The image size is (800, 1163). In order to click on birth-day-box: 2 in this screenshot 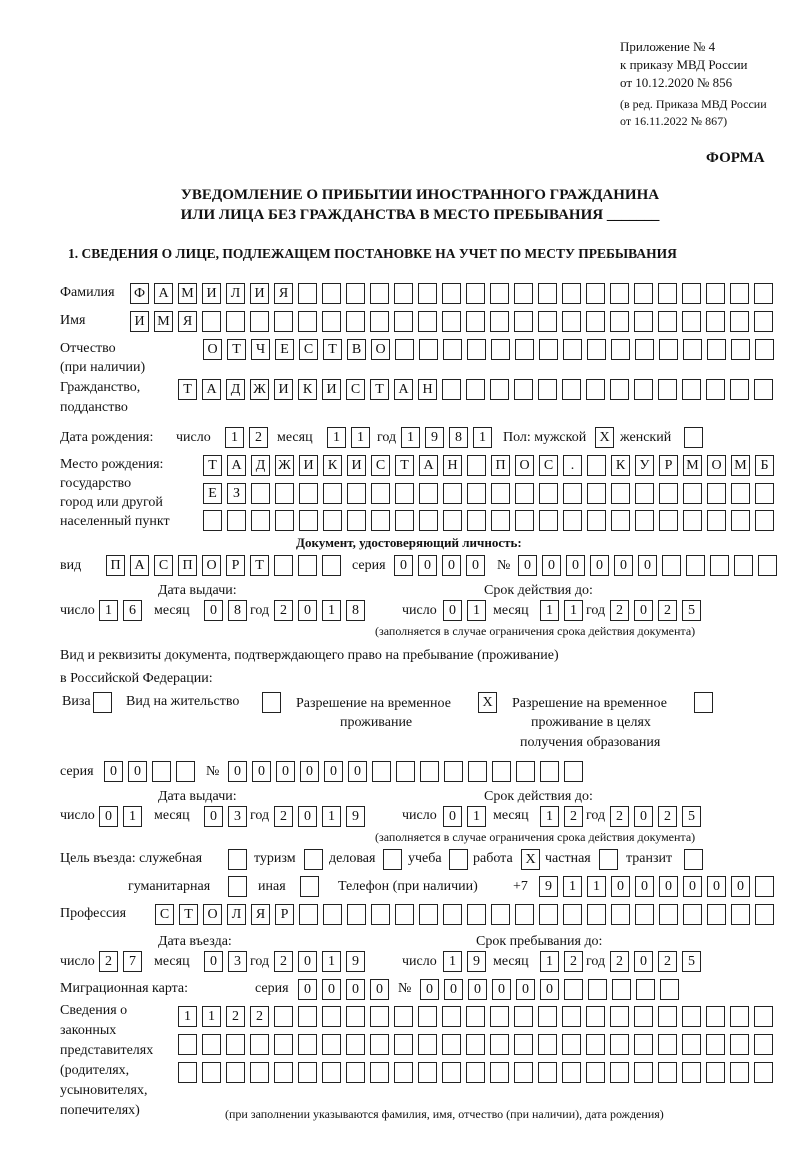, I will do `click(258, 437)`.